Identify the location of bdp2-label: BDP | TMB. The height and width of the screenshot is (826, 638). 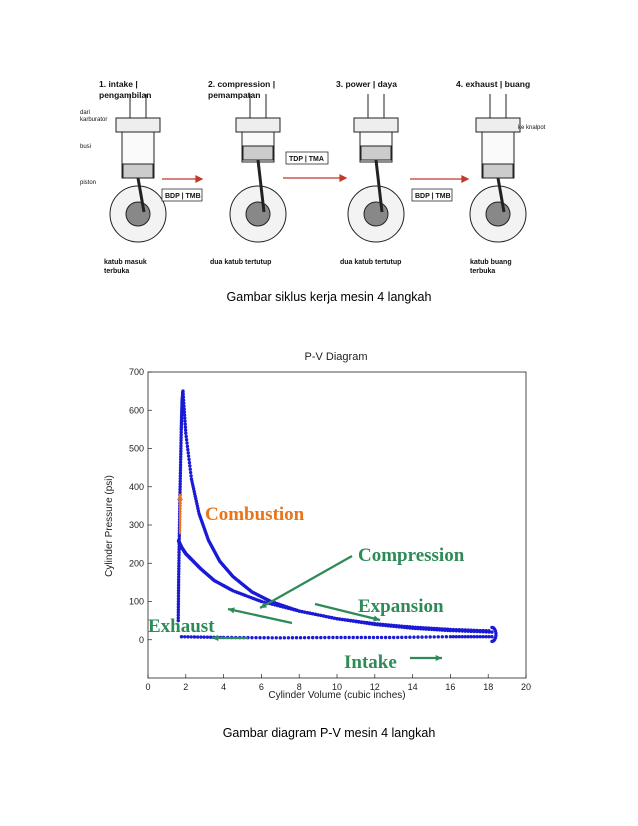
(433, 196).